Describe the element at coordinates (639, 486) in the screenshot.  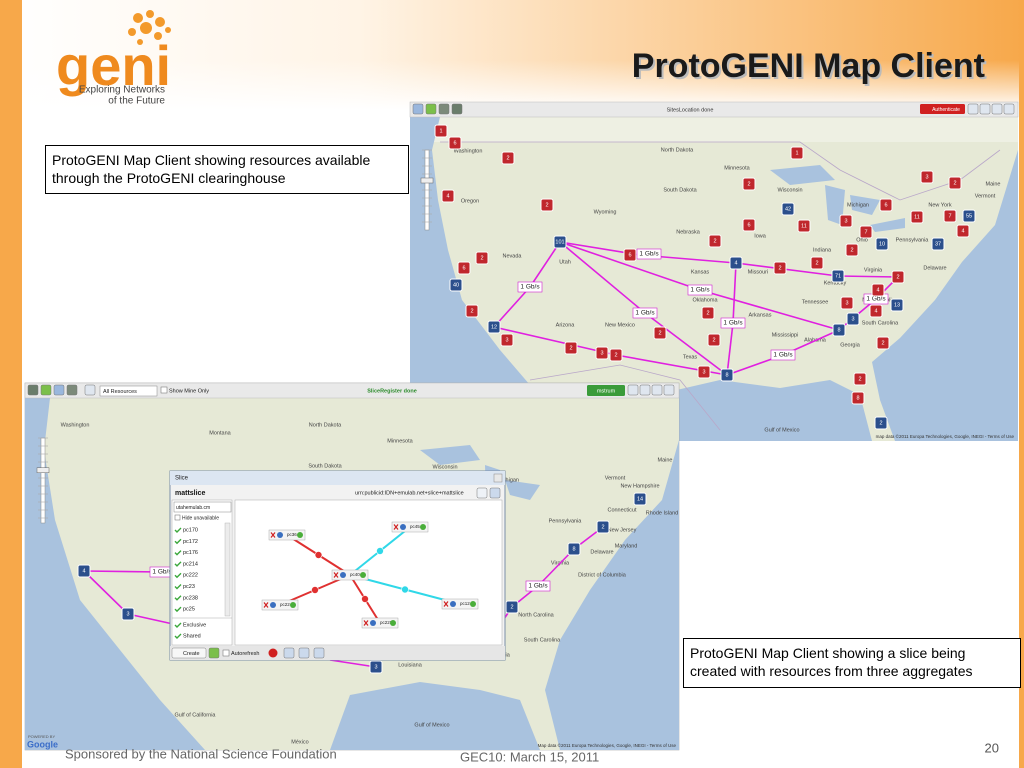
I see `place-label: New Hampshire` at that location.